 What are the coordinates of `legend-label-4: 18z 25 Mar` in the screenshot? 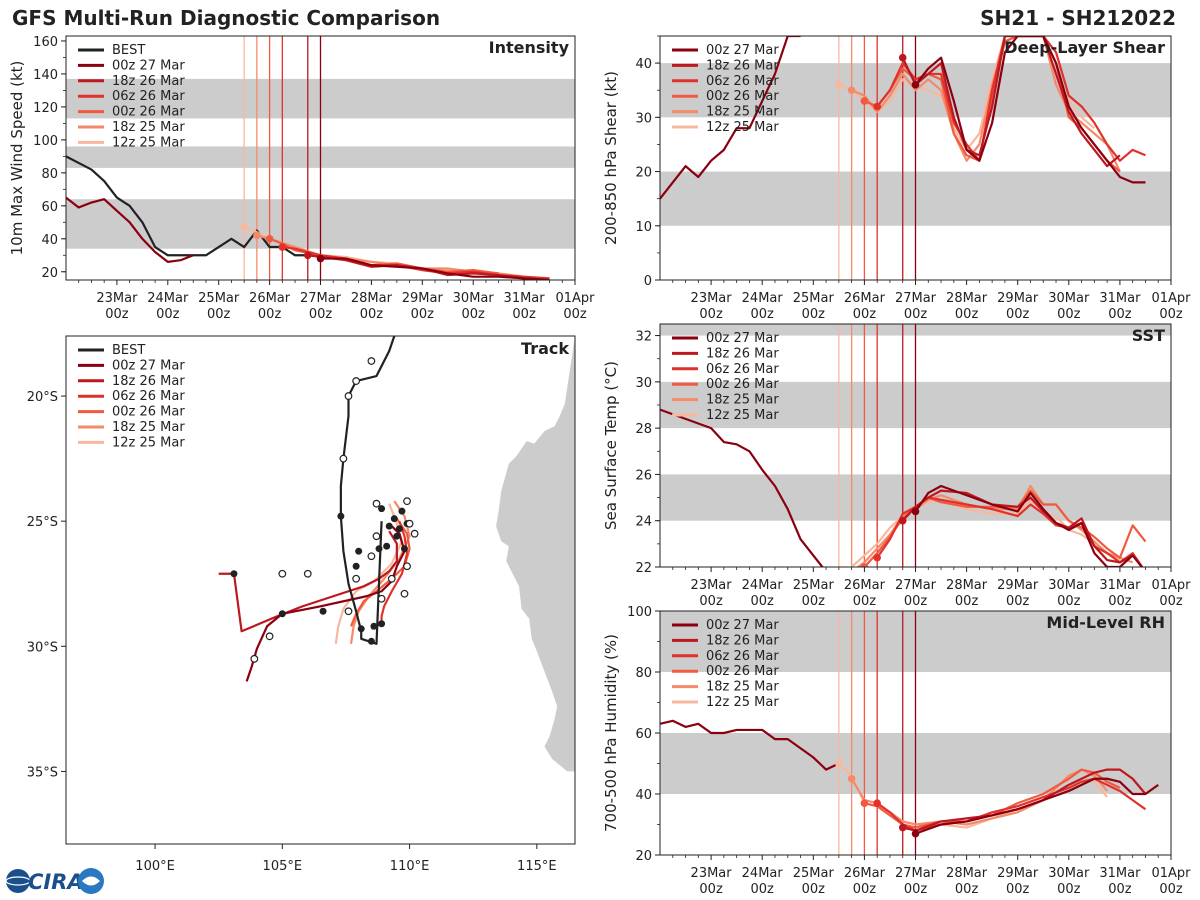 It's located at (742, 687).